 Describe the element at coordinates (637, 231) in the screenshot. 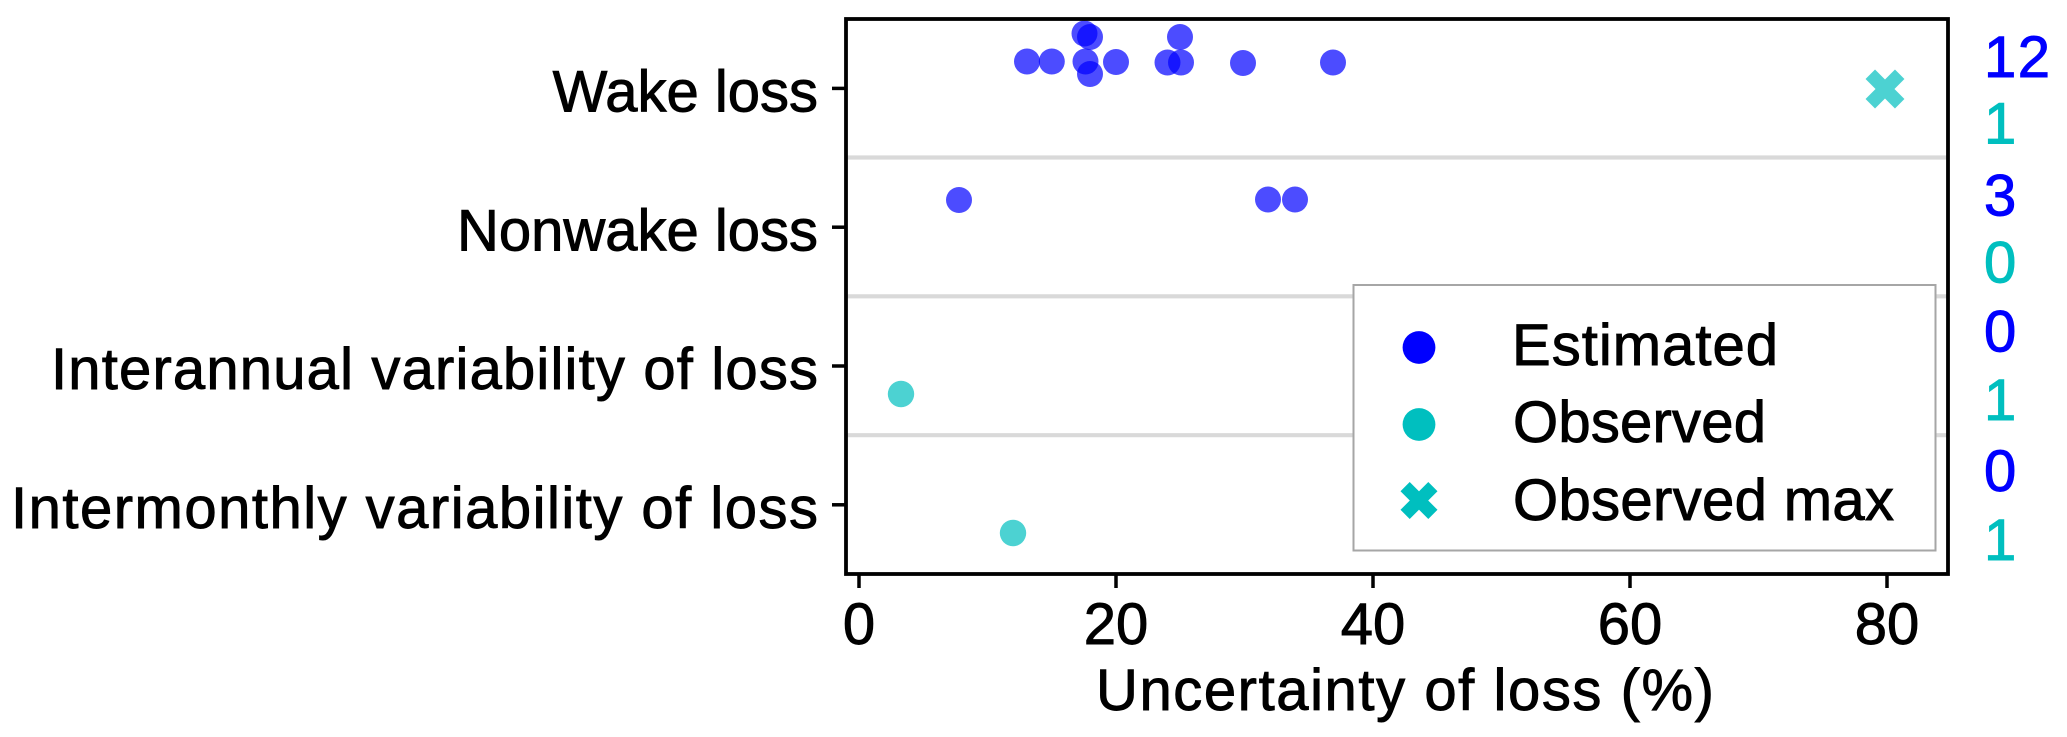

I see `svg-text: Nonwake loss` at that location.